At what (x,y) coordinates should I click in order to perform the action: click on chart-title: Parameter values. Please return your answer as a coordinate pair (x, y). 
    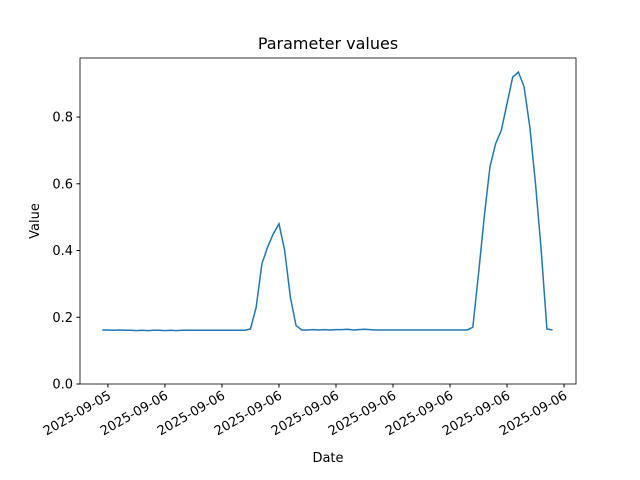
    Looking at the image, I should click on (328, 43).